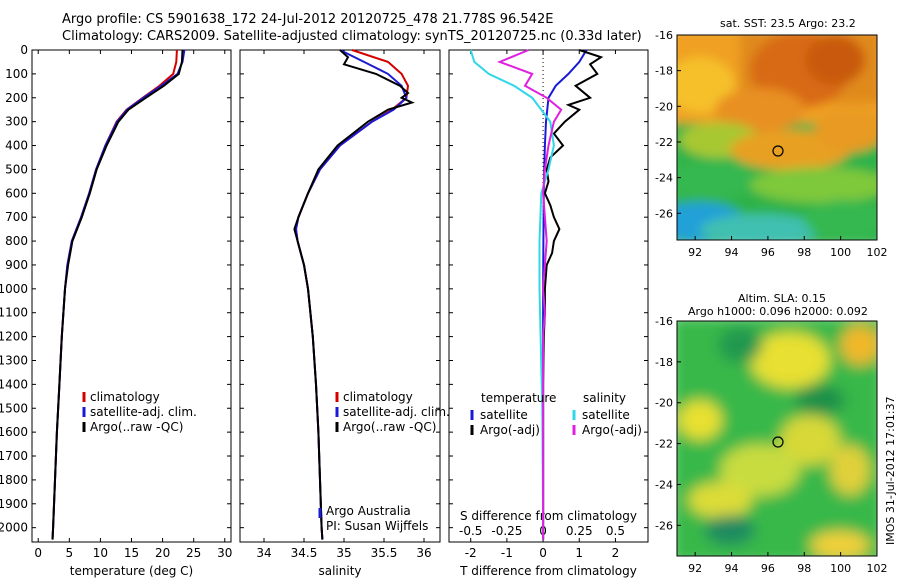  What do you see at coordinates (339, 571) in the screenshot?
I see `x-axis-label: salinity` at bounding box center [339, 571].